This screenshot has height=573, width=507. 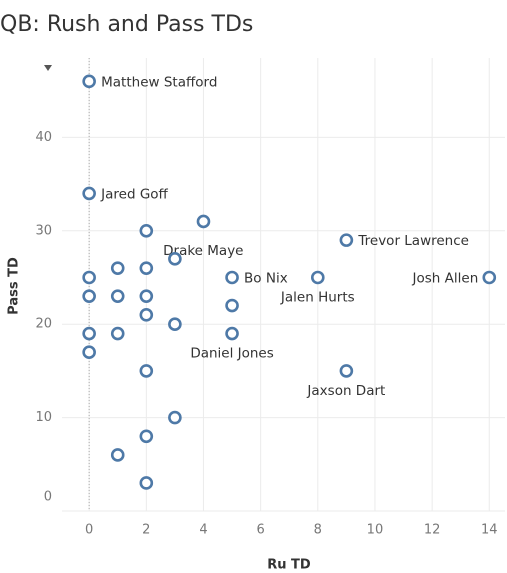 What do you see at coordinates (489, 530) in the screenshot?
I see `x-tick-label: 14` at bounding box center [489, 530].